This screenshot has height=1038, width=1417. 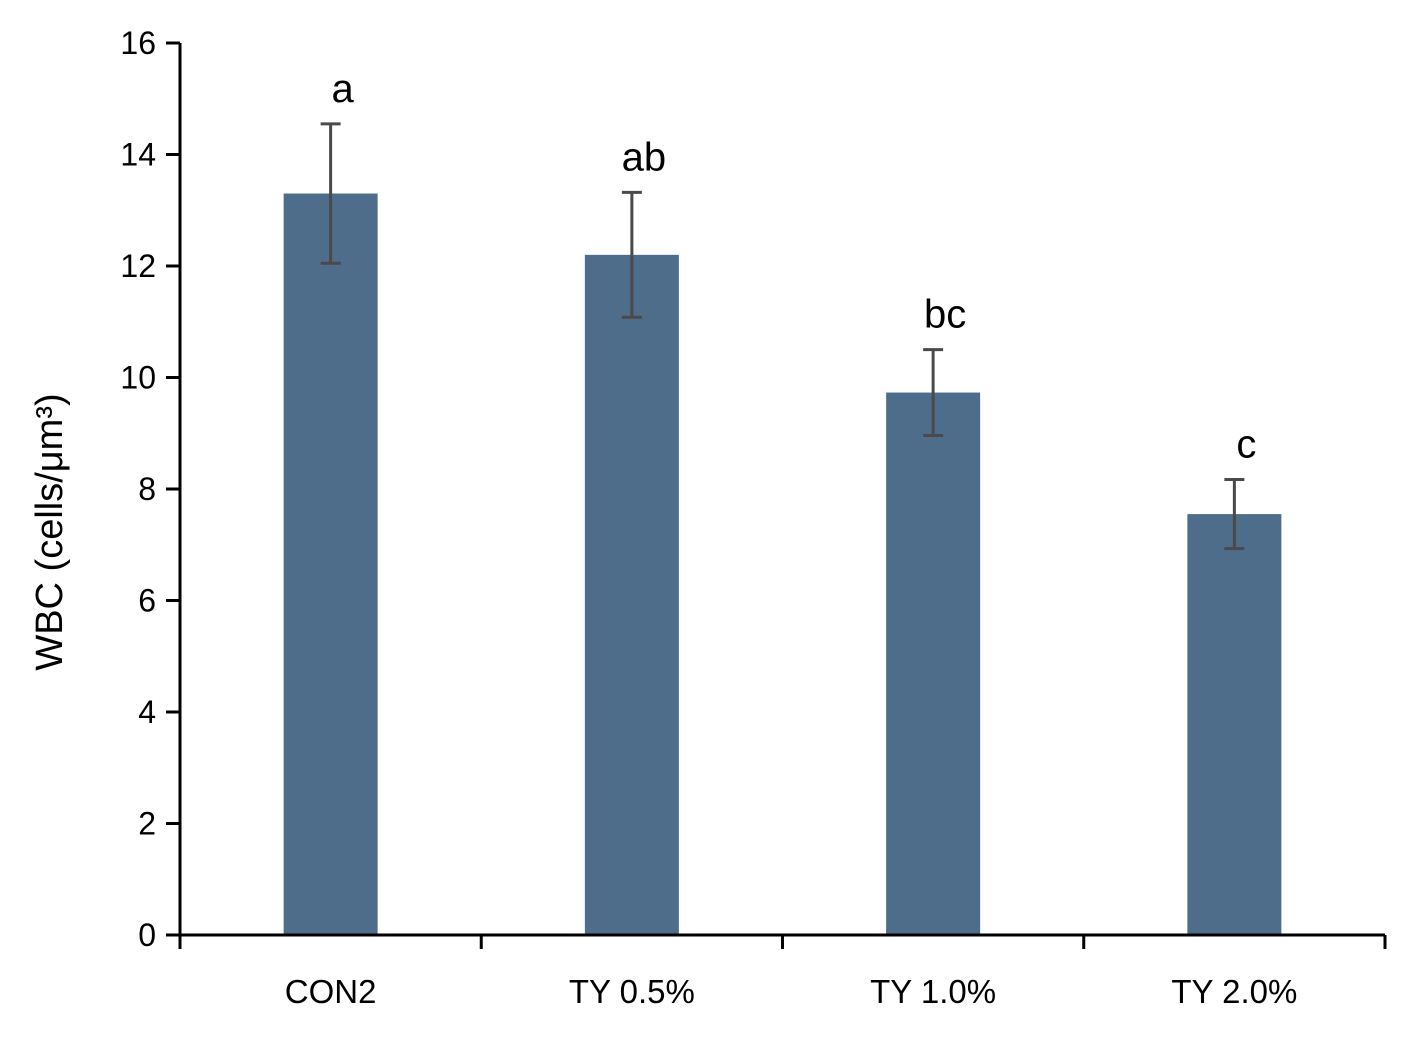 What do you see at coordinates (147, 712) in the screenshot?
I see `y-tick-label-3: 4` at bounding box center [147, 712].